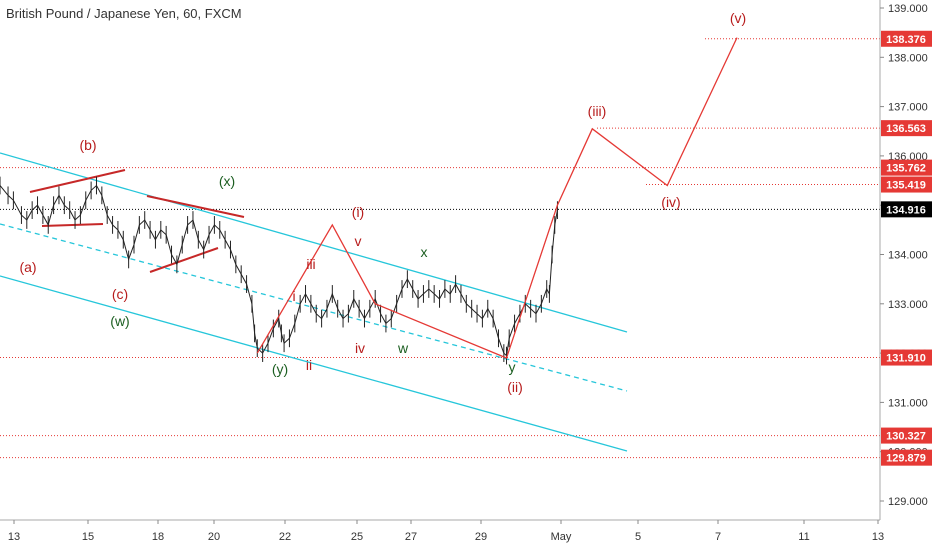  Describe the element at coordinates (214, 537) in the screenshot. I see `x-tick-label: 20` at that location.